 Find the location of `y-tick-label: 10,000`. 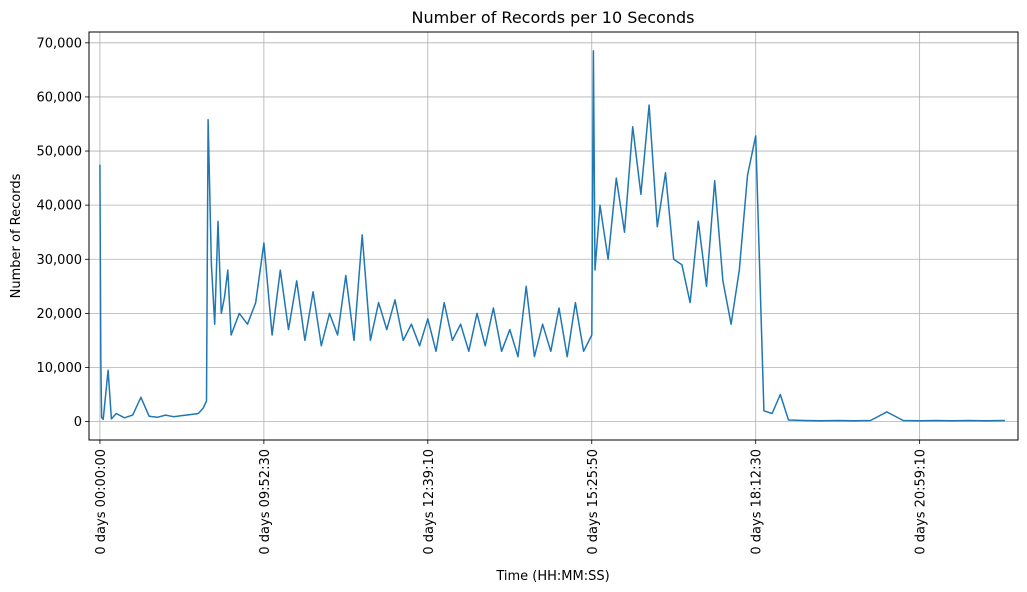

y-tick-label: 10,000 is located at coordinates (60, 368).